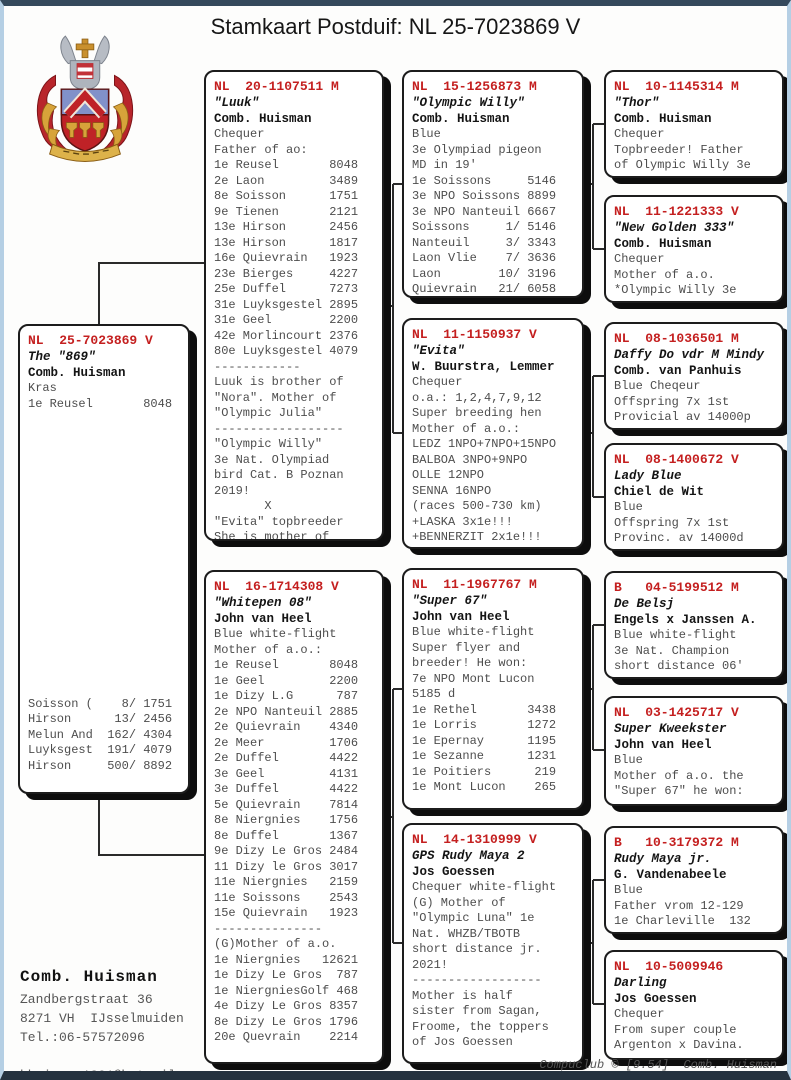 Image resolution: width=791 pixels, height=1080 pixels. Describe the element at coordinates (676, 587) in the screenshot. I see `ring-number: B 04-5199512 M` at that location.